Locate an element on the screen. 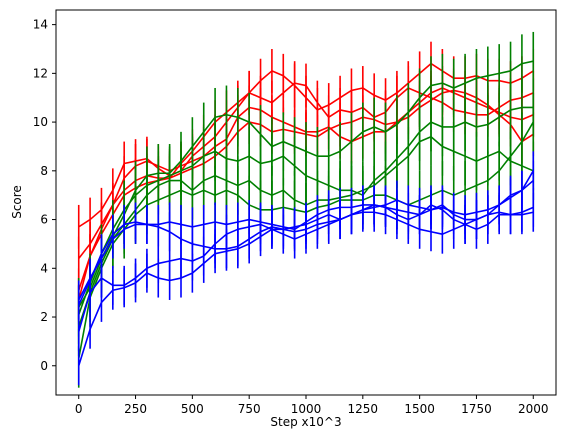 The width and height of the screenshot is (566, 440). y-tick-label: 4 is located at coordinates (44, 268).